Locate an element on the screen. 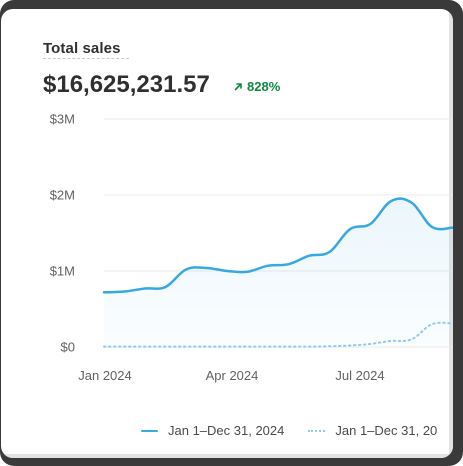 The width and height of the screenshot is (463, 466). card-edge-bottom is located at coordinates (227, 456).